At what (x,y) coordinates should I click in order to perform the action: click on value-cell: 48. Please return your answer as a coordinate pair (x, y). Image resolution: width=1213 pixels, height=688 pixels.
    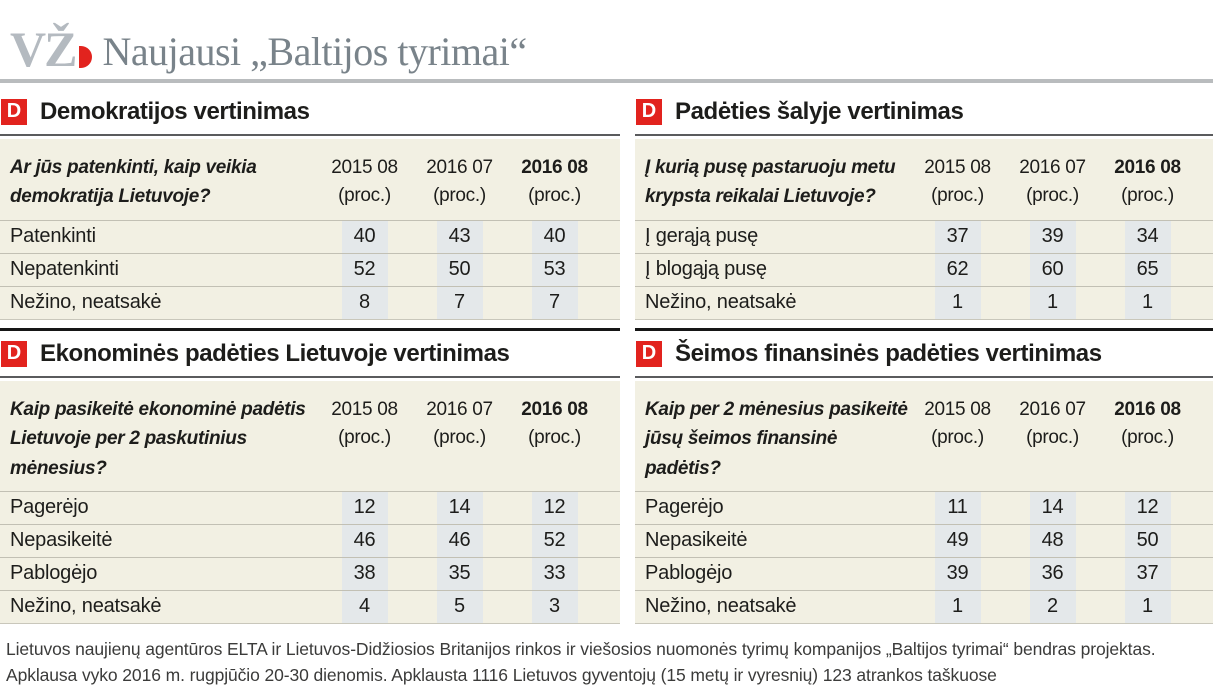
    Looking at the image, I should click on (1052, 540).